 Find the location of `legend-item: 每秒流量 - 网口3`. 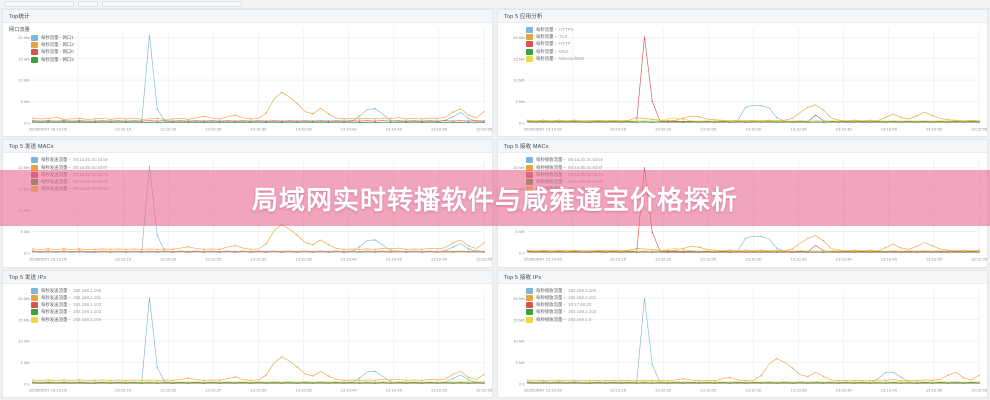

legend-item: 每秒流量 - 网口3 is located at coordinates (52, 59).